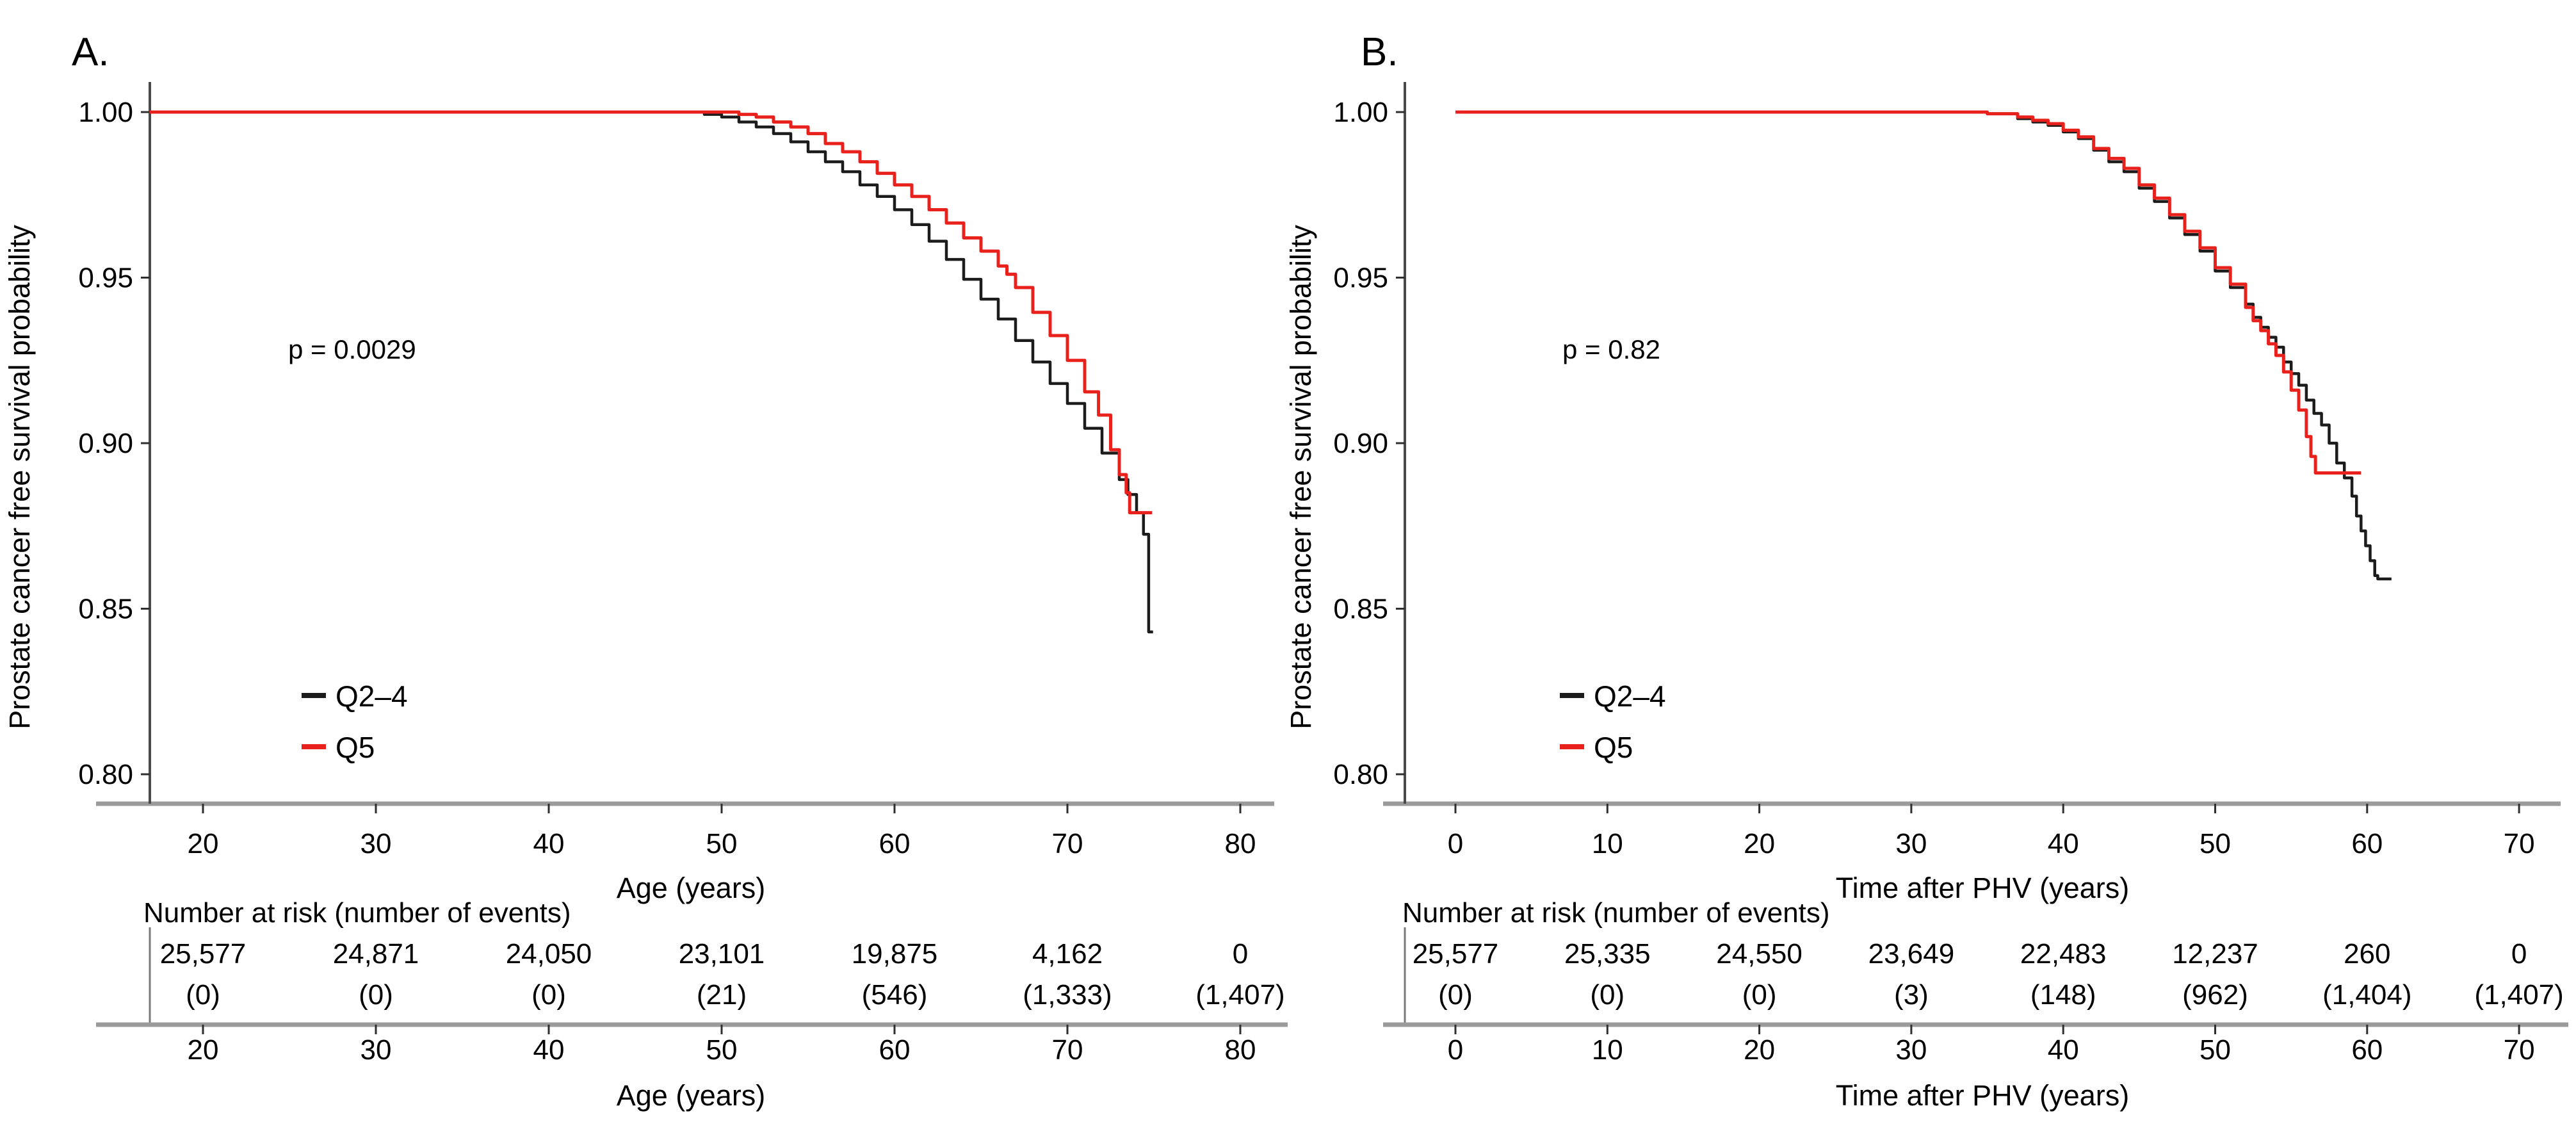 The height and width of the screenshot is (1122, 2576). Describe the element at coordinates (2367, 954) in the screenshot. I see `risk-count: 260` at that location.